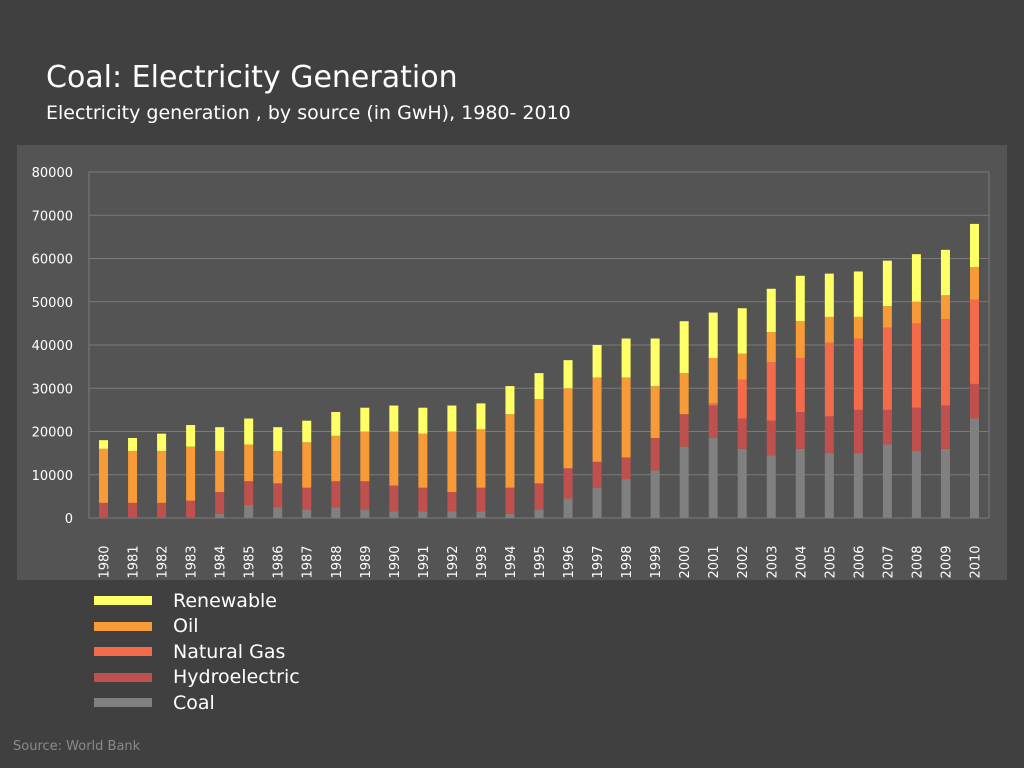 This screenshot has height=768, width=1024. What do you see at coordinates (77, 746) in the screenshot?
I see `source-note: Source: World Bank` at bounding box center [77, 746].